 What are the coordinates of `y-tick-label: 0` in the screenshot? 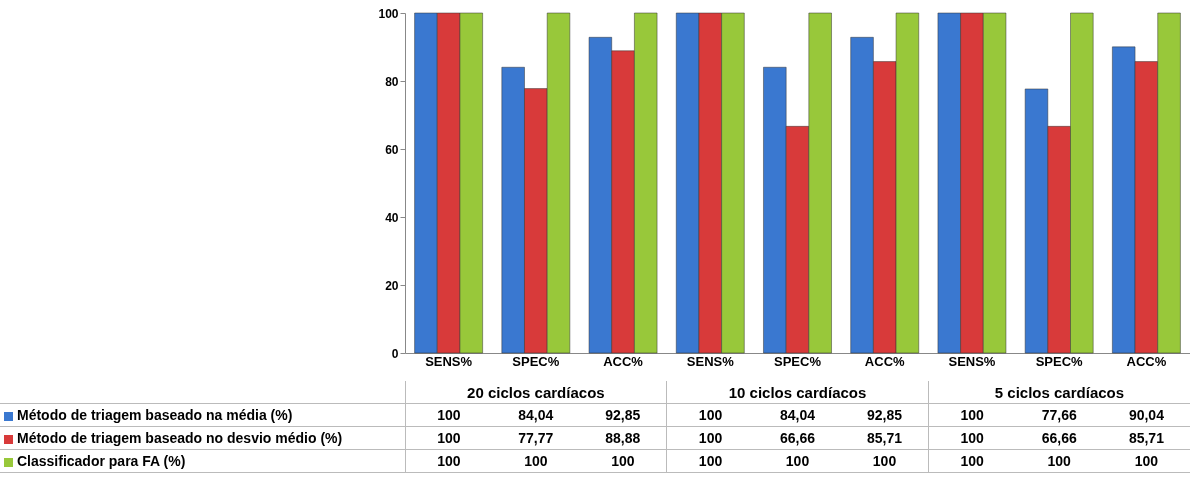 It's located at (395, 353).